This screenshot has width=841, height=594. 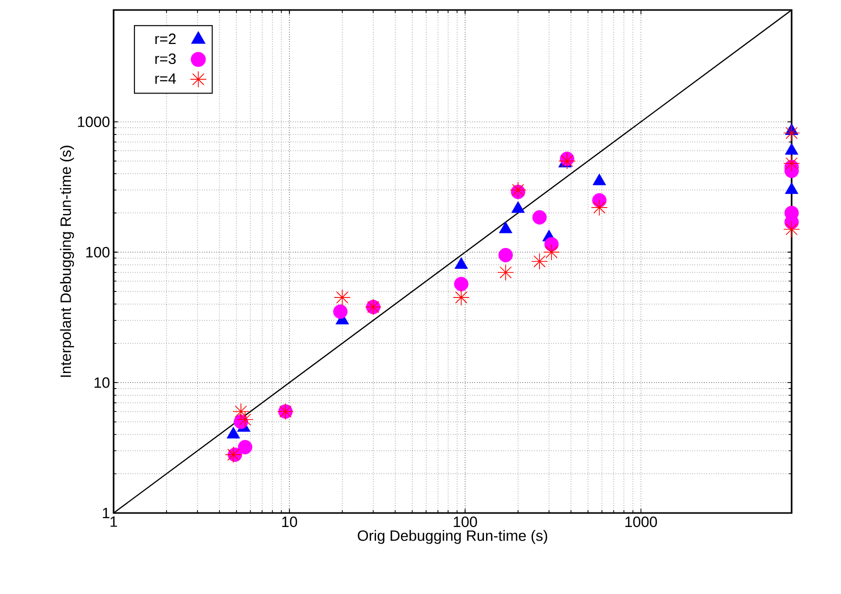 I want to click on legend-label: r=4, so click(x=165, y=78).